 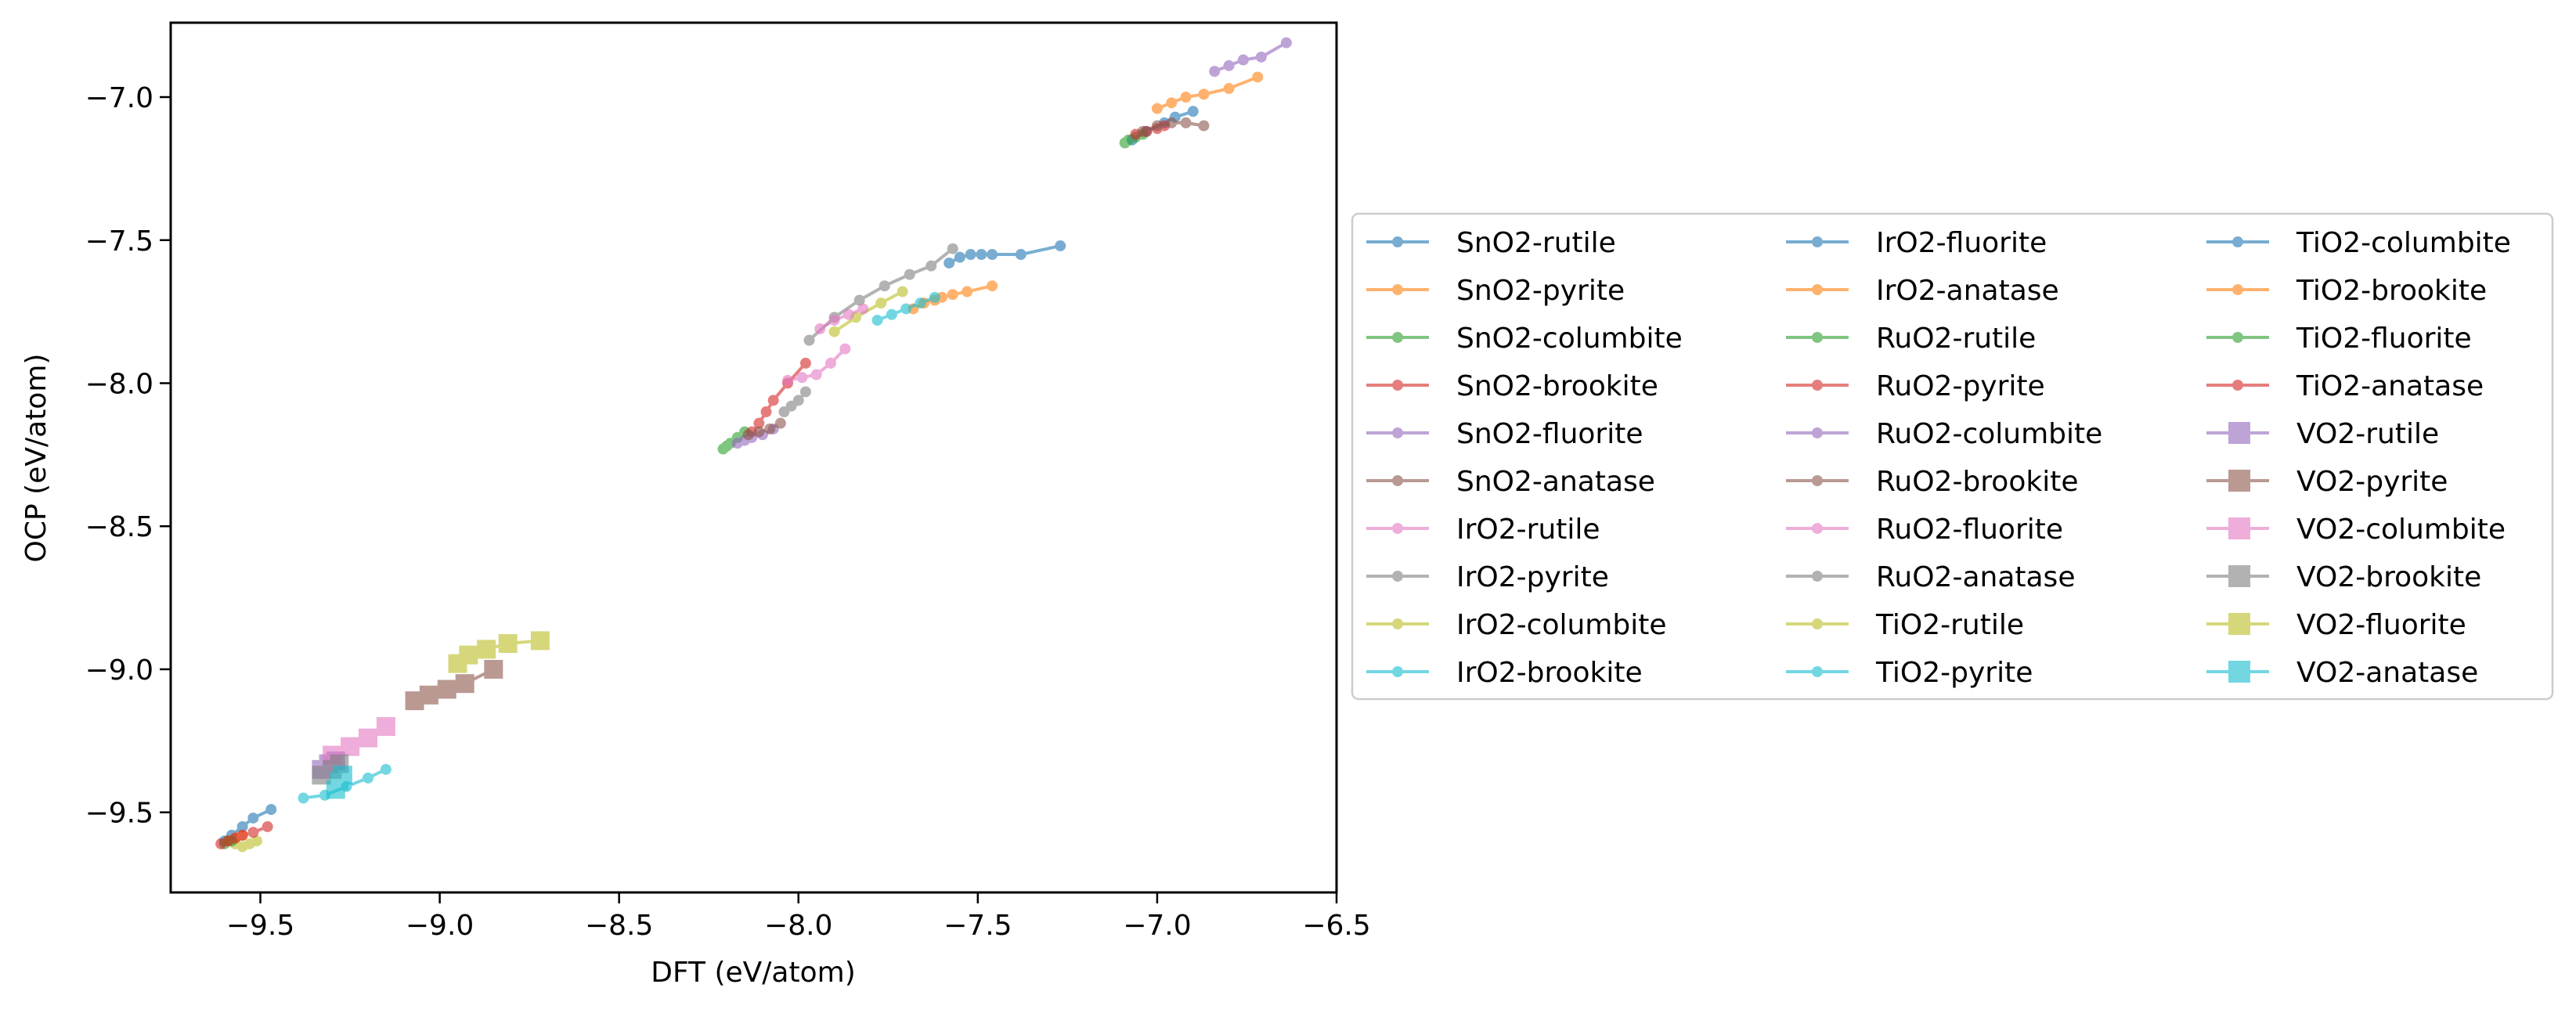 I want to click on legend-label: IrO2-brookite, so click(x=1549, y=673).